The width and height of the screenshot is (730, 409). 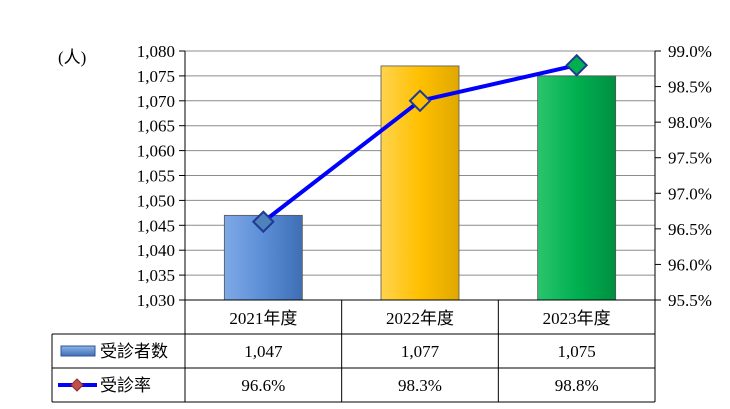 What do you see at coordinates (690, 229) in the screenshot?
I see `right-tick-label: 96.5%` at bounding box center [690, 229].